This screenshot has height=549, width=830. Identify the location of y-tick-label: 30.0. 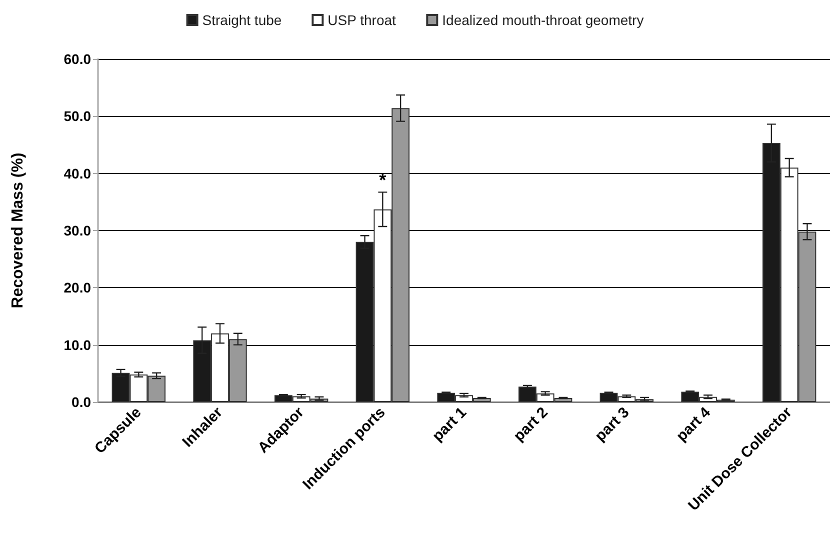
(78, 230).